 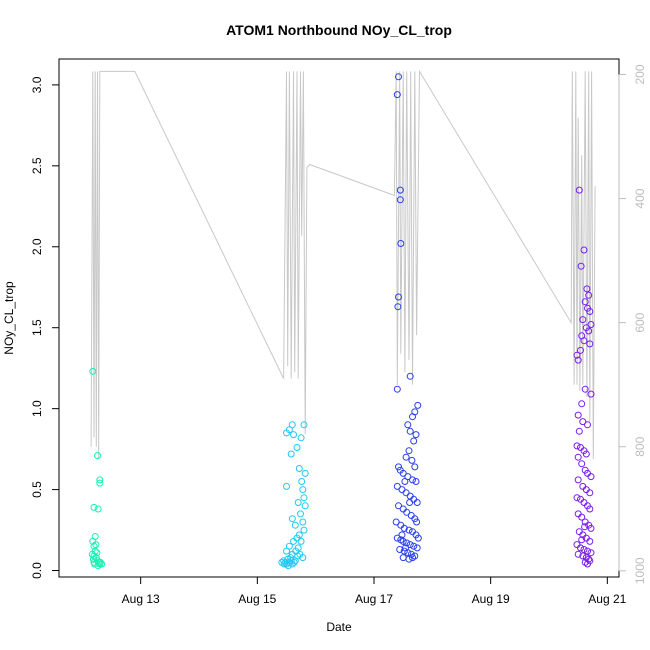 I want to click on x-tick-label: Aug 21, so click(x=607, y=599).